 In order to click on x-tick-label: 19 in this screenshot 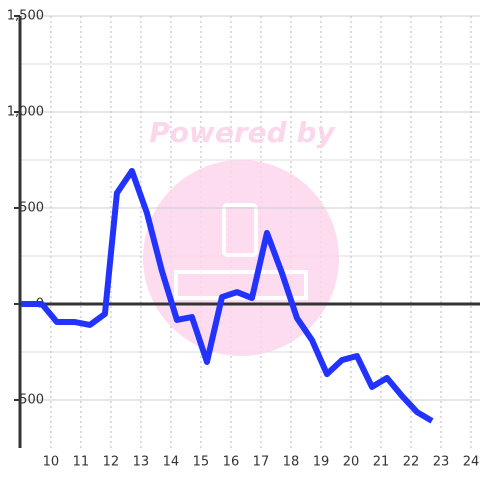, I will do `click(321, 462)`.